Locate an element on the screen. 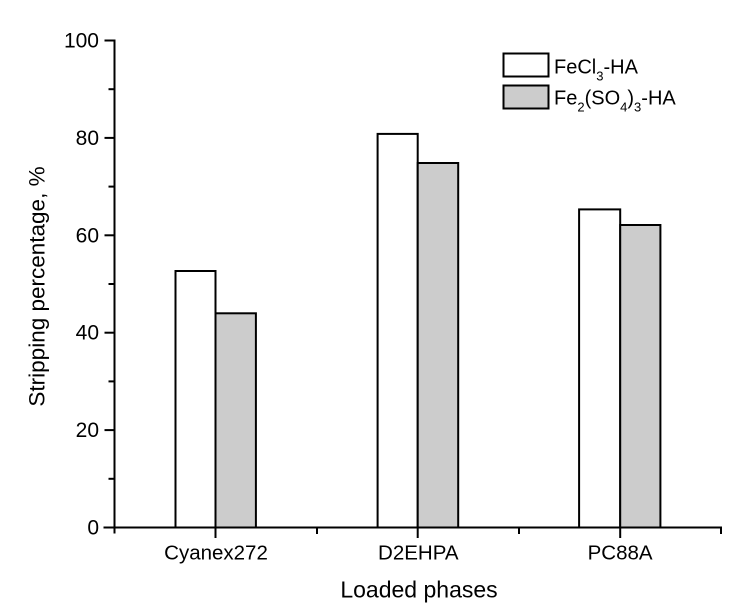 The image size is (753, 610). svg-text: Cyanex272 is located at coordinates (216, 552).